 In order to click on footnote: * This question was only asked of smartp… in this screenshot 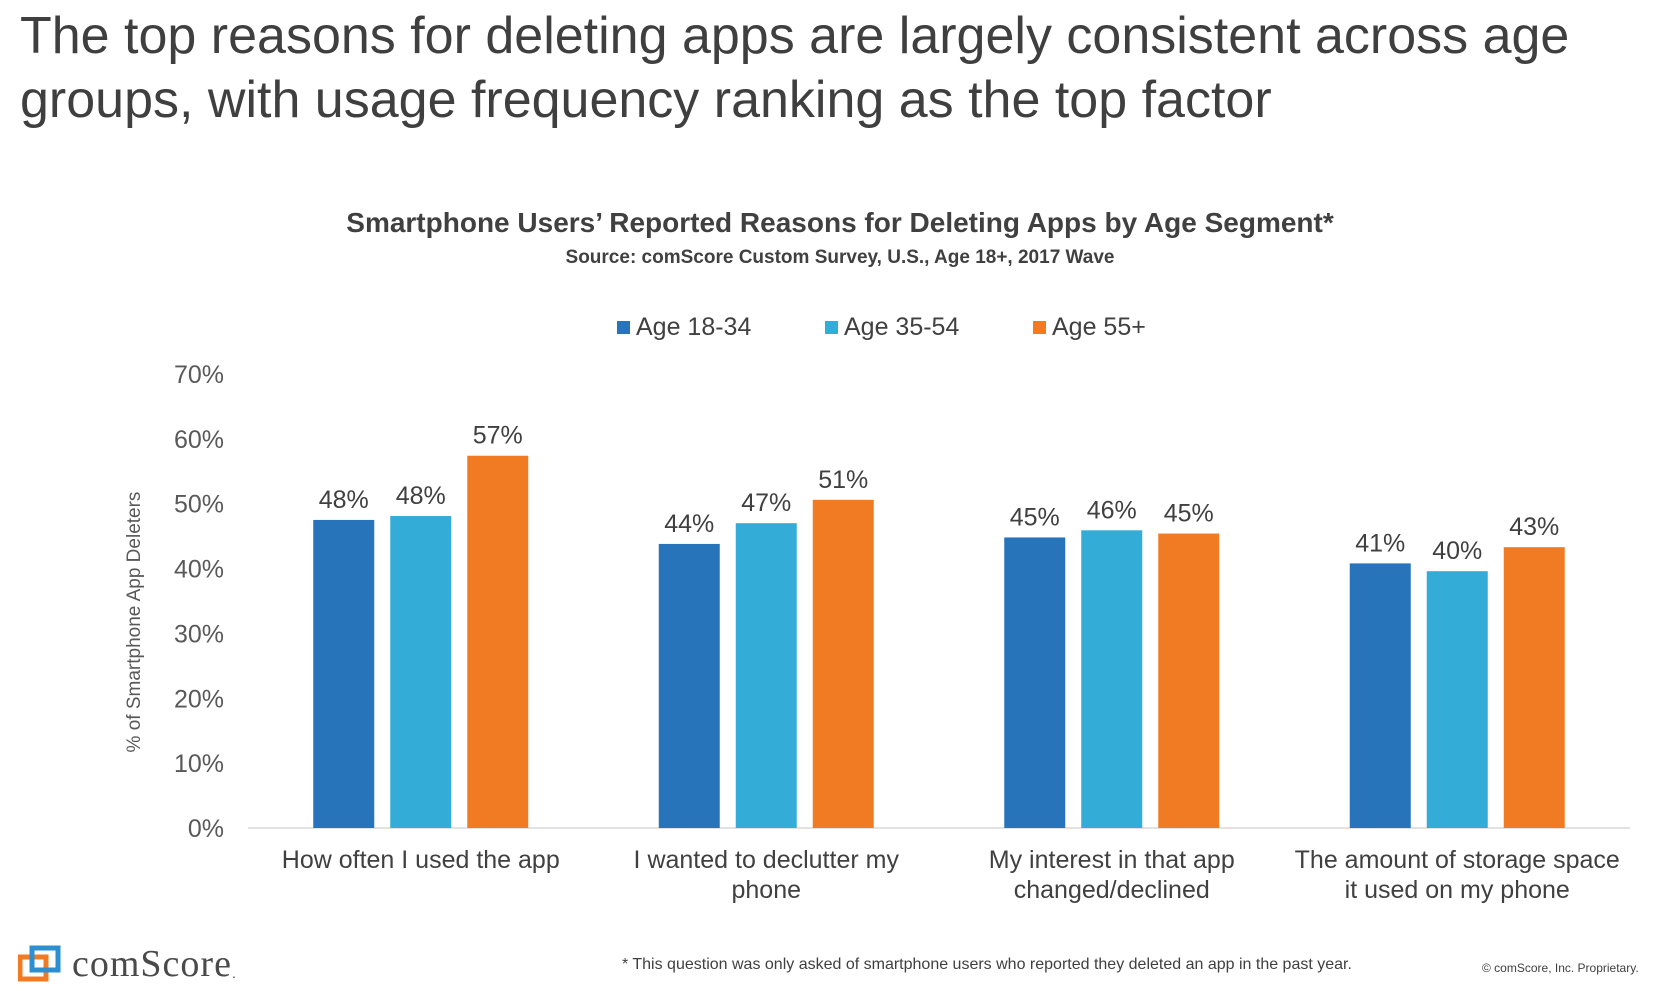, I will do `click(987, 964)`.